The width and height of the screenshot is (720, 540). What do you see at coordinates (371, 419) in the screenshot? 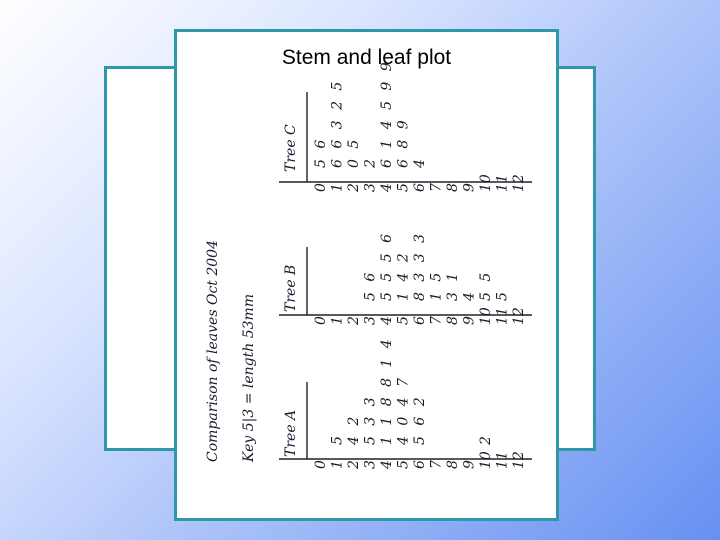
I see `leaves: 5 3 3` at bounding box center [371, 419].